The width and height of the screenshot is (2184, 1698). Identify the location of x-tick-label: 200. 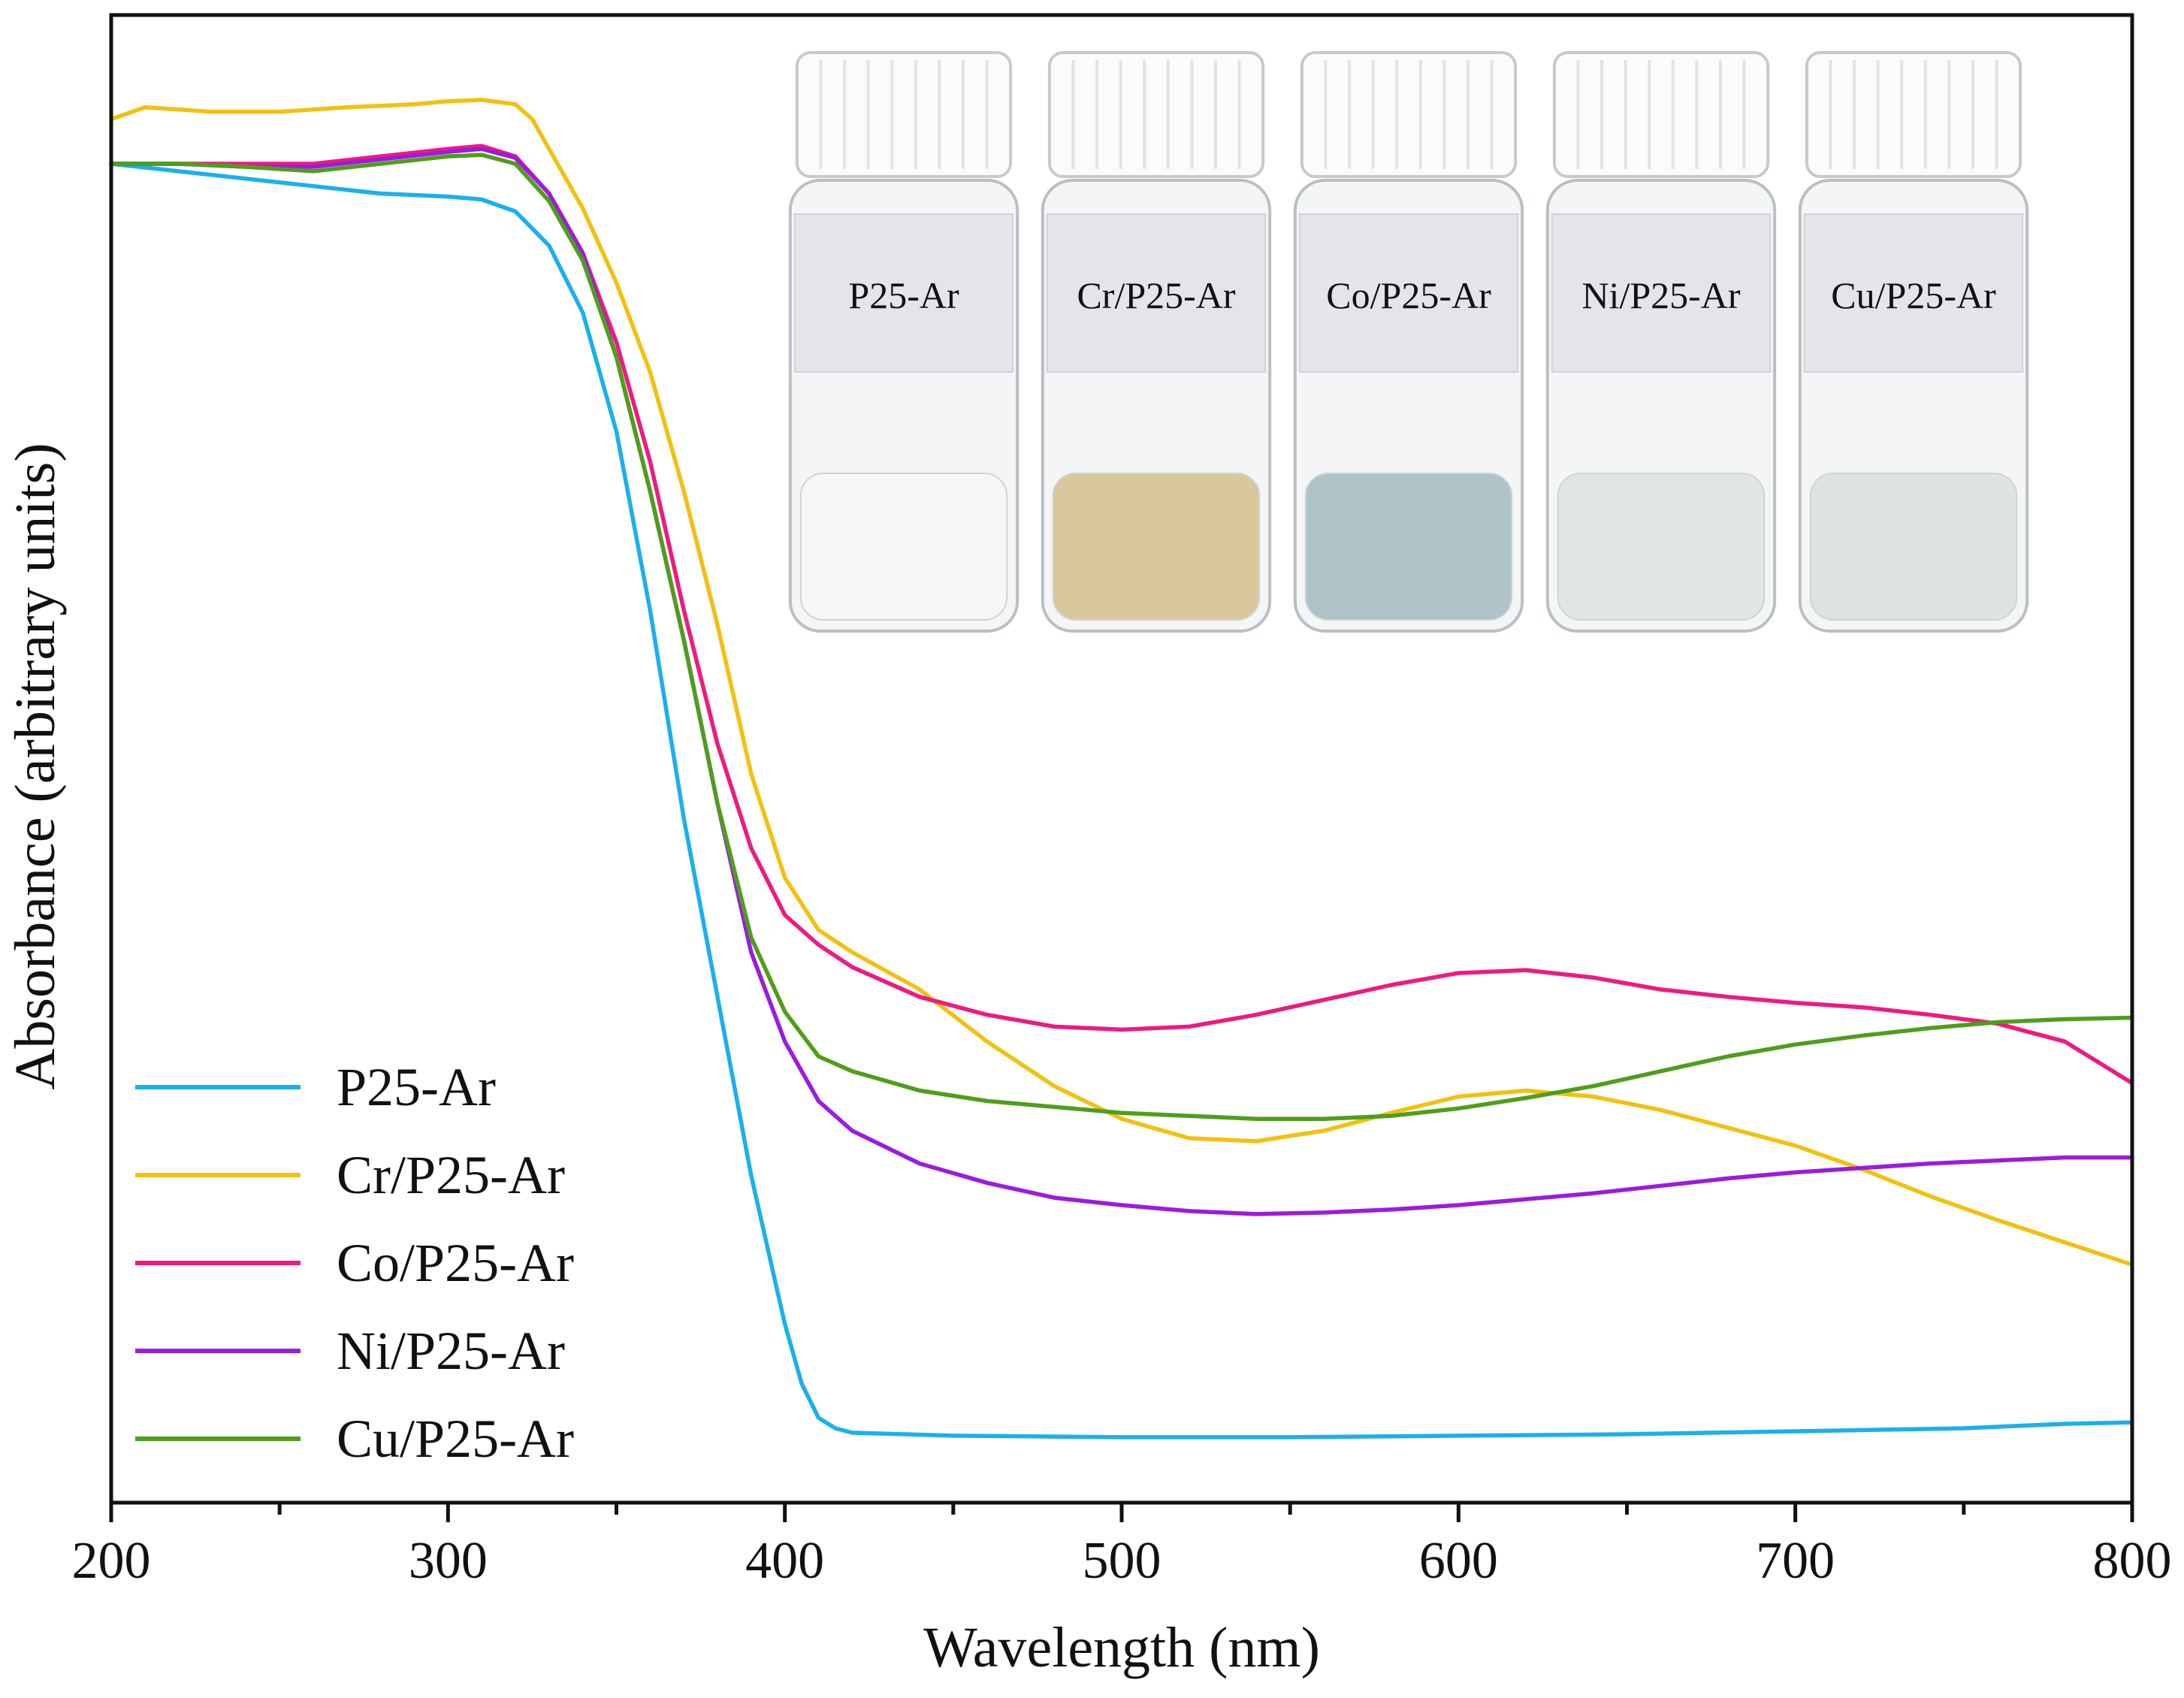
(111, 1561).